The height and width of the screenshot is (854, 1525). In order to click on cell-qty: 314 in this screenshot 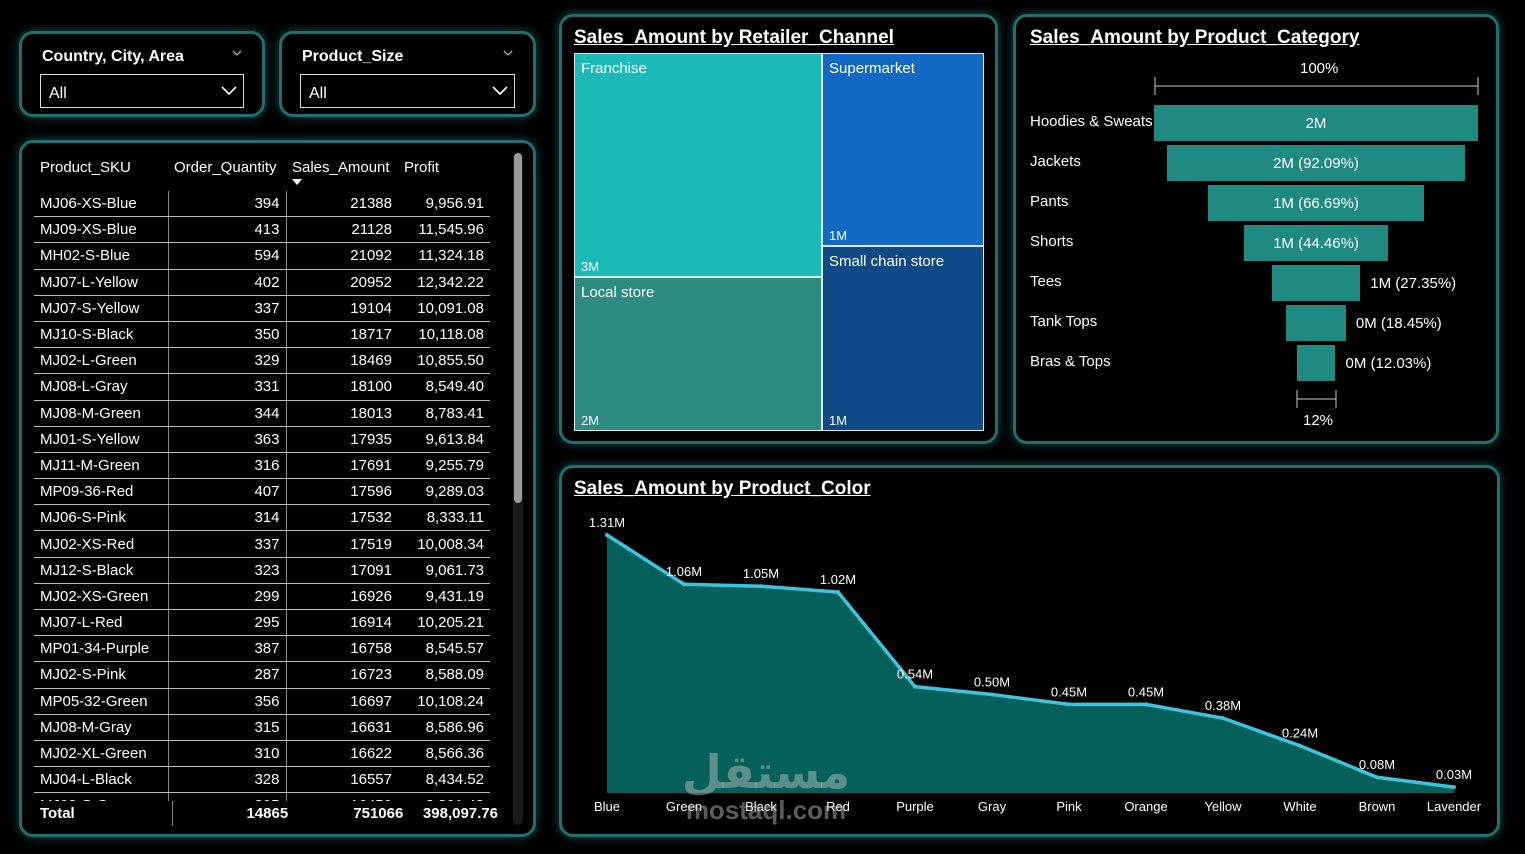, I will do `click(227, 518)`.